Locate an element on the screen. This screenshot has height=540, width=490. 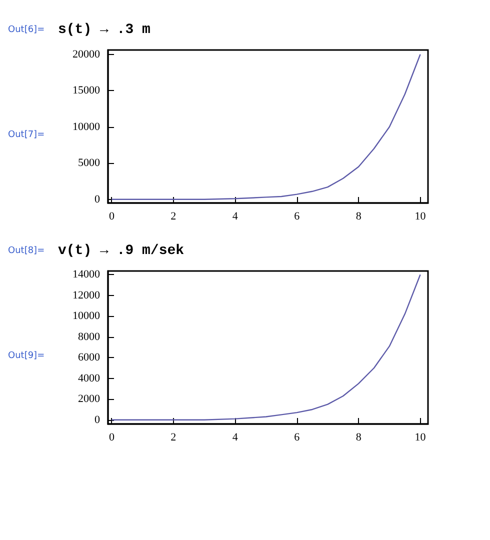
y-tick-label: 5000 is located at coordinates (89, 163).